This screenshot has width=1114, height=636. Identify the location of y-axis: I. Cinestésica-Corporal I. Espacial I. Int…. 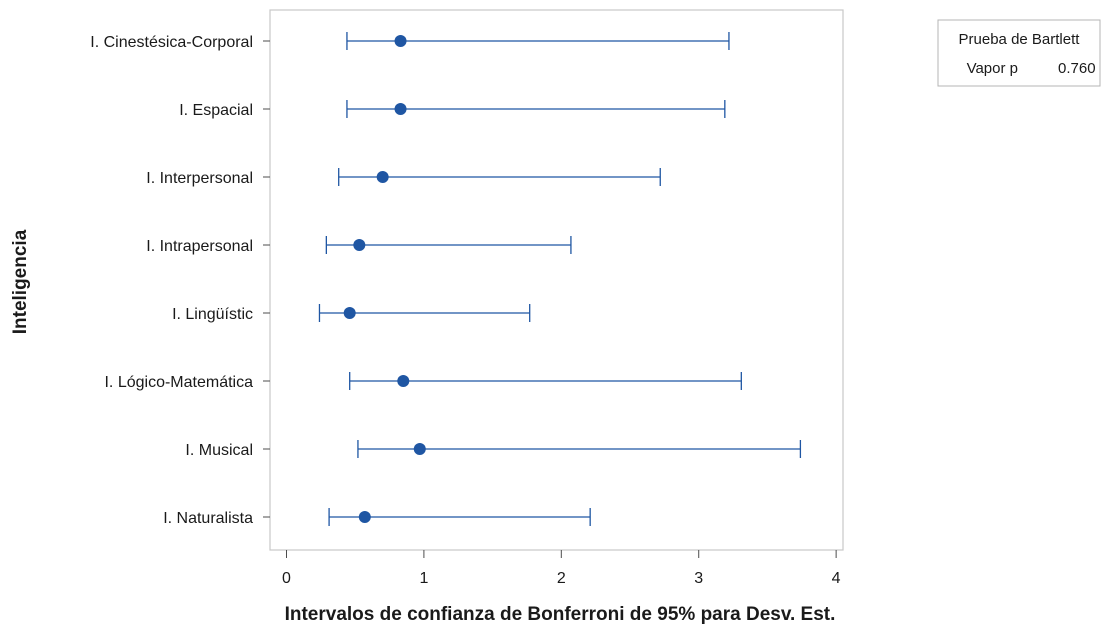
(180, 280).